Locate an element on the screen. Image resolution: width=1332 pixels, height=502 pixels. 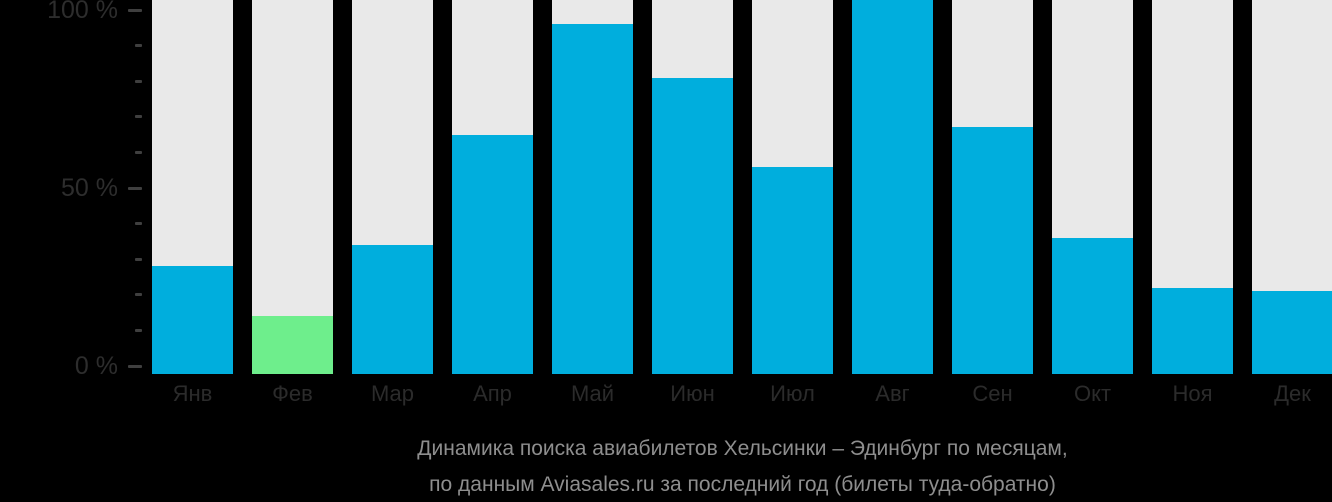
y-axis-label: 50 % is located at coordinates (89, 188).